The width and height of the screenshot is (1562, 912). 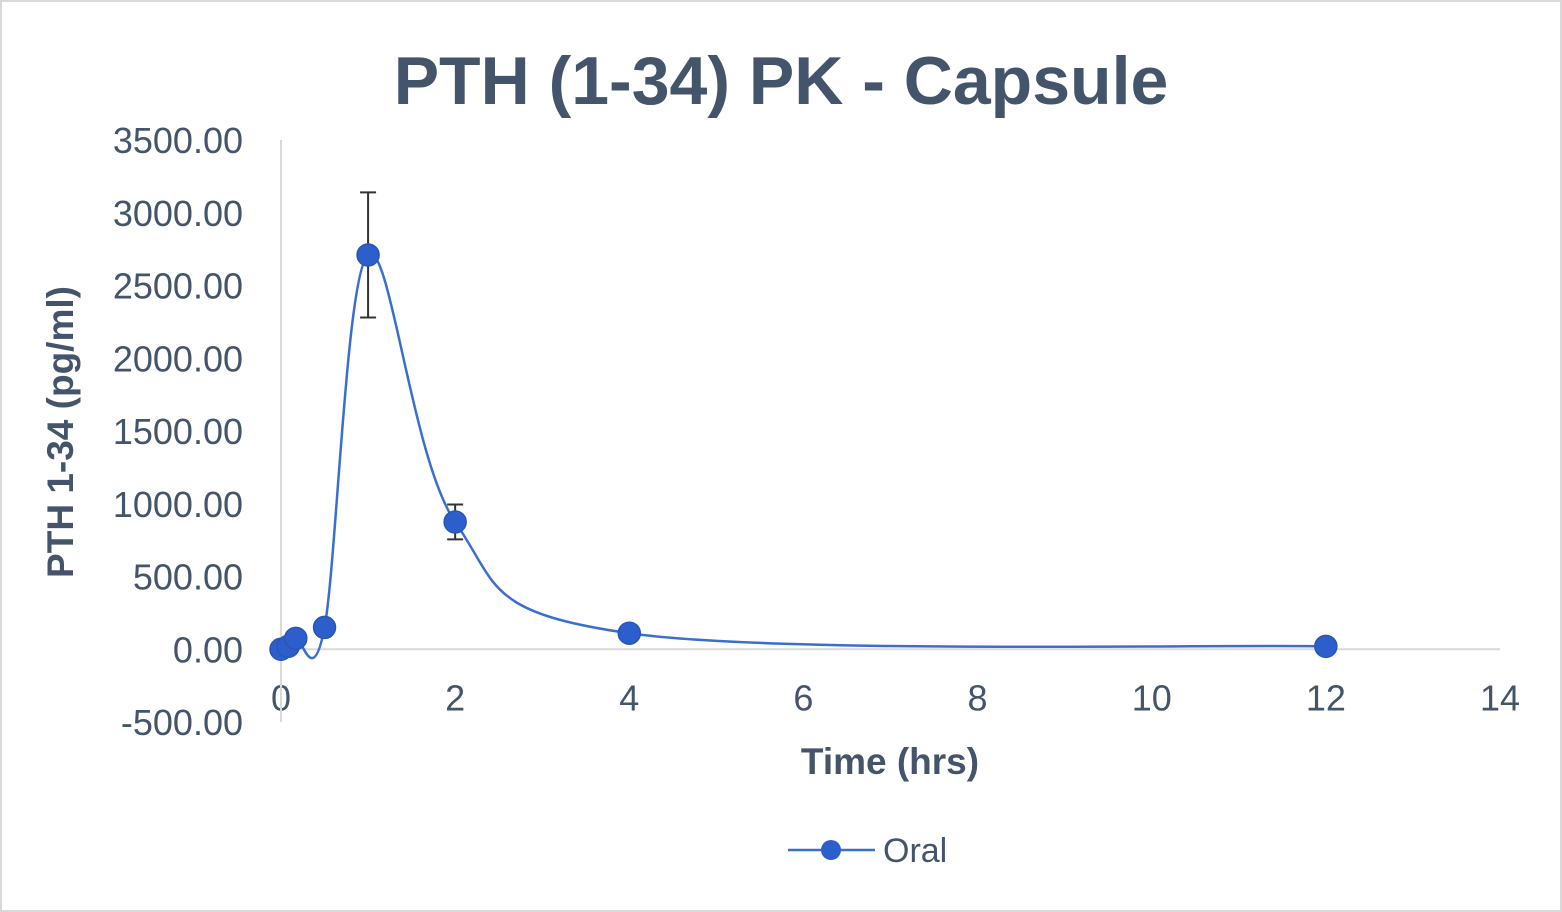 I want to click on y-tick-label: 0.00, so click(x=208, y=649).